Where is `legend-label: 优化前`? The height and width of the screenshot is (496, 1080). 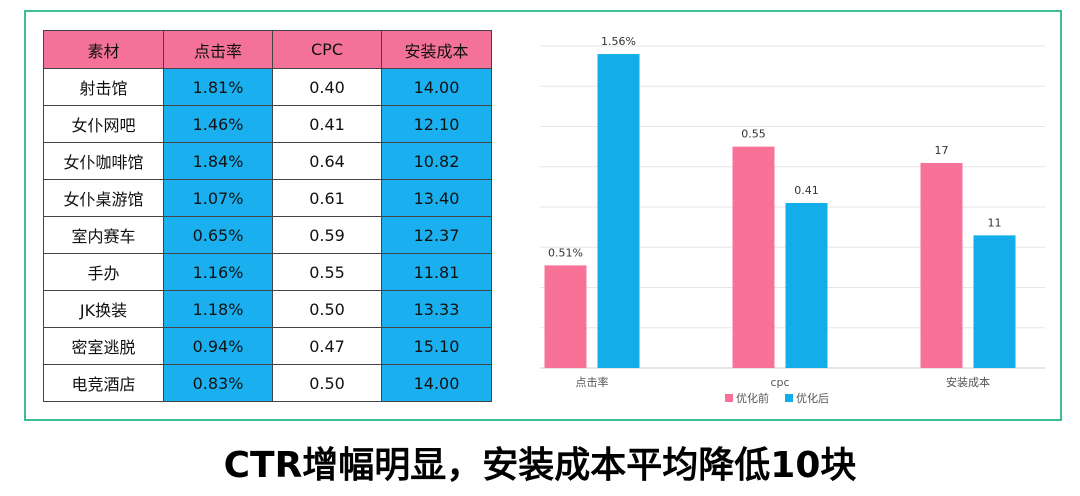 legend-label: 优化前 is located at coordinates (752, 398).